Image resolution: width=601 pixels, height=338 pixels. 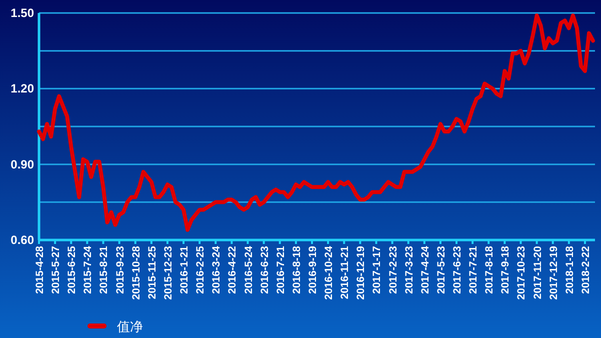 What do you see at coordinates (168, 273) in the screenshot?
I see `x-tick-label: 2015-12-23` at bounding box center [168, 273].